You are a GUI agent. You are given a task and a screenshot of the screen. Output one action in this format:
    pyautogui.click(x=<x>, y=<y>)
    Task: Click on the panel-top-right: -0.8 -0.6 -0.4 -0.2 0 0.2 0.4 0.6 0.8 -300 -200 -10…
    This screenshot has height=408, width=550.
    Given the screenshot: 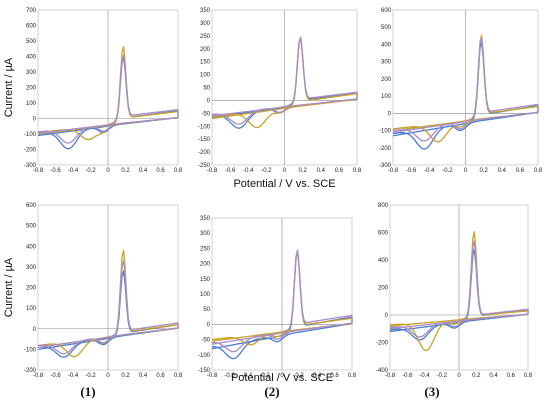 What is the action you would take?
    pyautogui.click(x=461, y=91)
    